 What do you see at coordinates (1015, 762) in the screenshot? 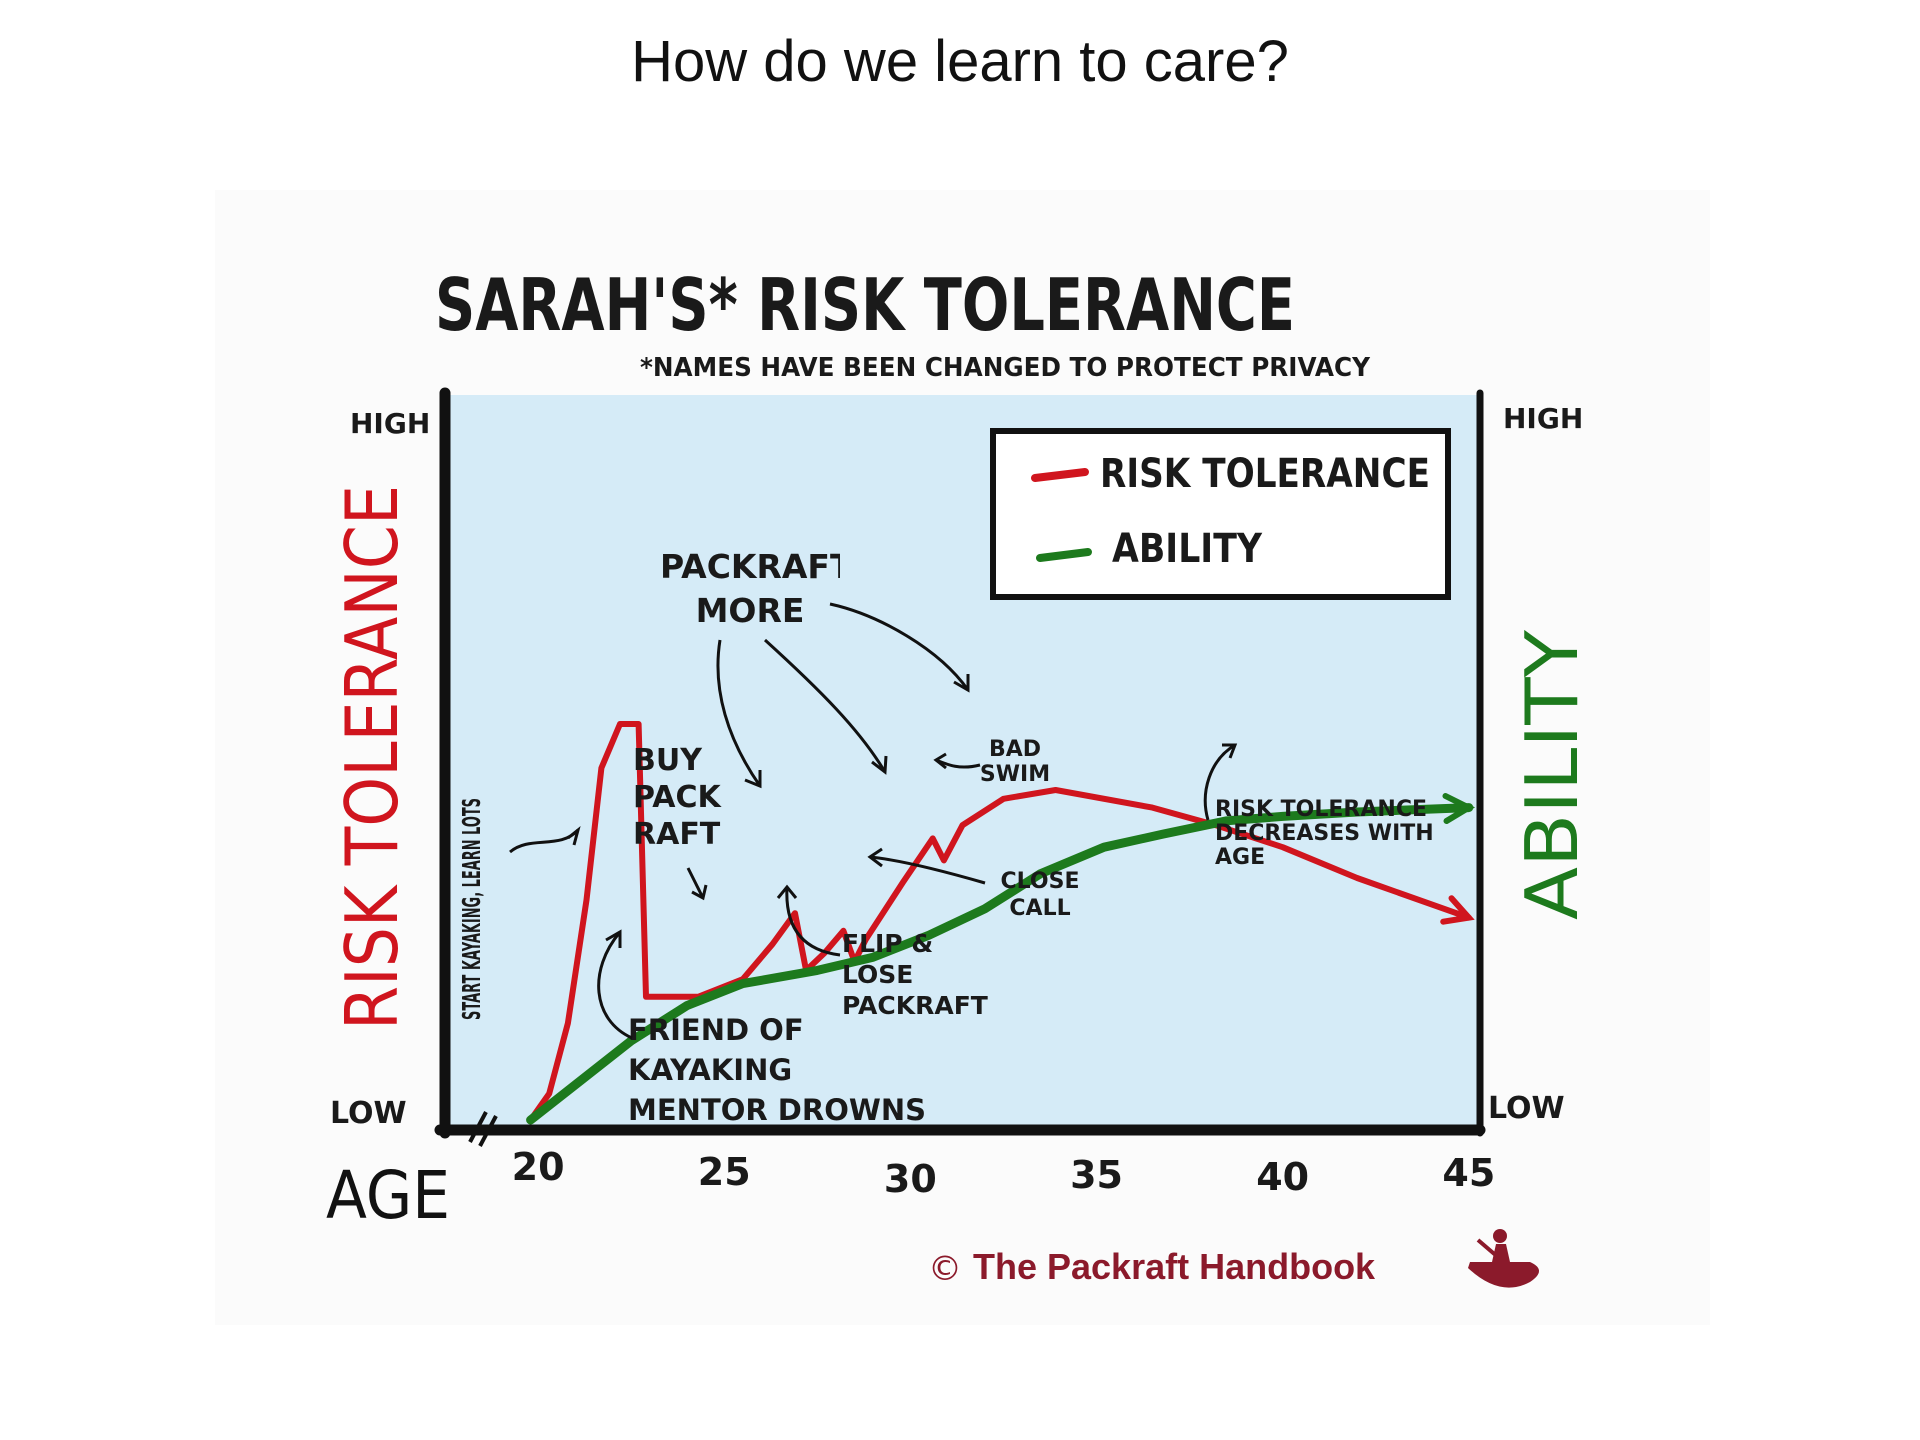
I see `annotation-bad-swim: BAD SWIM` at bounding box center [1015, 762].